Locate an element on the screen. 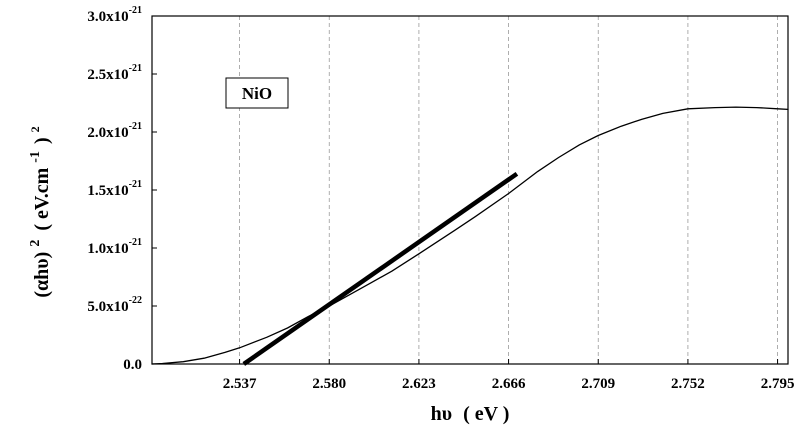 This screenshot has width=809, height=434. x-axis-title: hυ ( eV ) is located at coordinates (470, 414).